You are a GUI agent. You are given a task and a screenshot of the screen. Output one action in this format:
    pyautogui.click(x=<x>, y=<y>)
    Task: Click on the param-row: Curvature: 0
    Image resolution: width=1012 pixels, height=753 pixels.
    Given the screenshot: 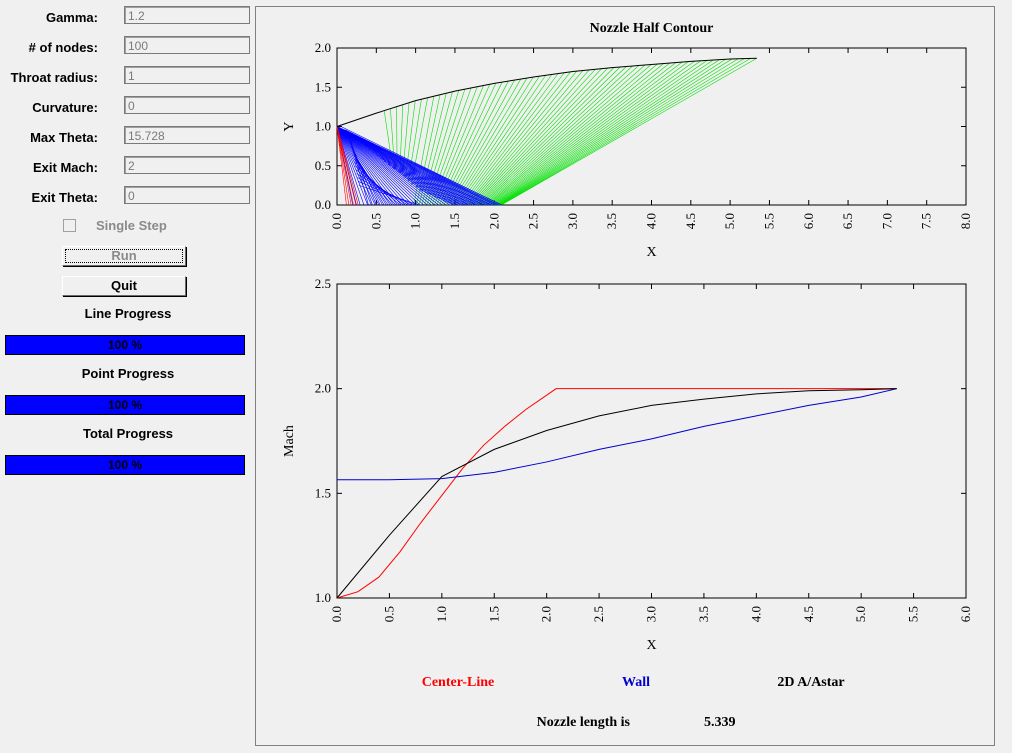 What is the action you would take?
    pyautogui.click(x=128, y=107)
    